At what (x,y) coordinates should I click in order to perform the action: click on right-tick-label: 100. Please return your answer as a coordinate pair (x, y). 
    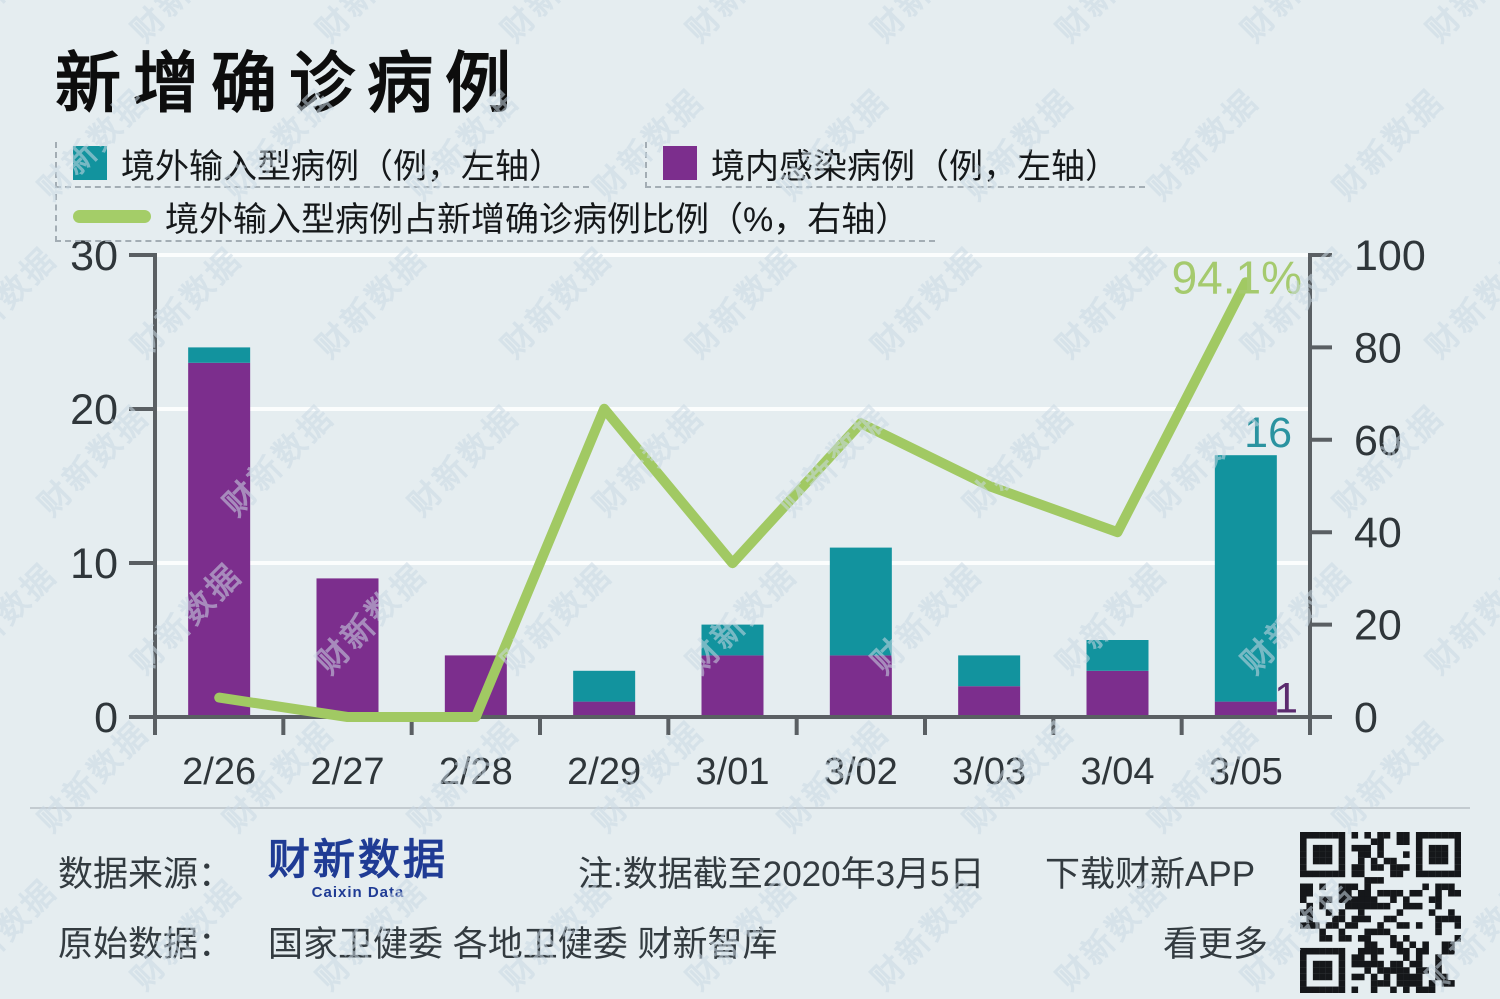
    Looking at the image, I should click on (1390, 256).